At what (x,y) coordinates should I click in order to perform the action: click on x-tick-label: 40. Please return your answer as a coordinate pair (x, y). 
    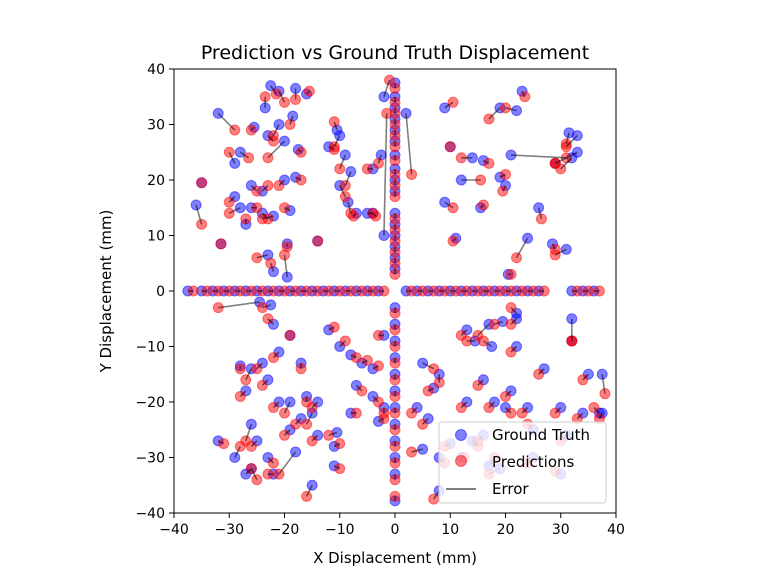
    Looking at the image, I should click on (616, 530).